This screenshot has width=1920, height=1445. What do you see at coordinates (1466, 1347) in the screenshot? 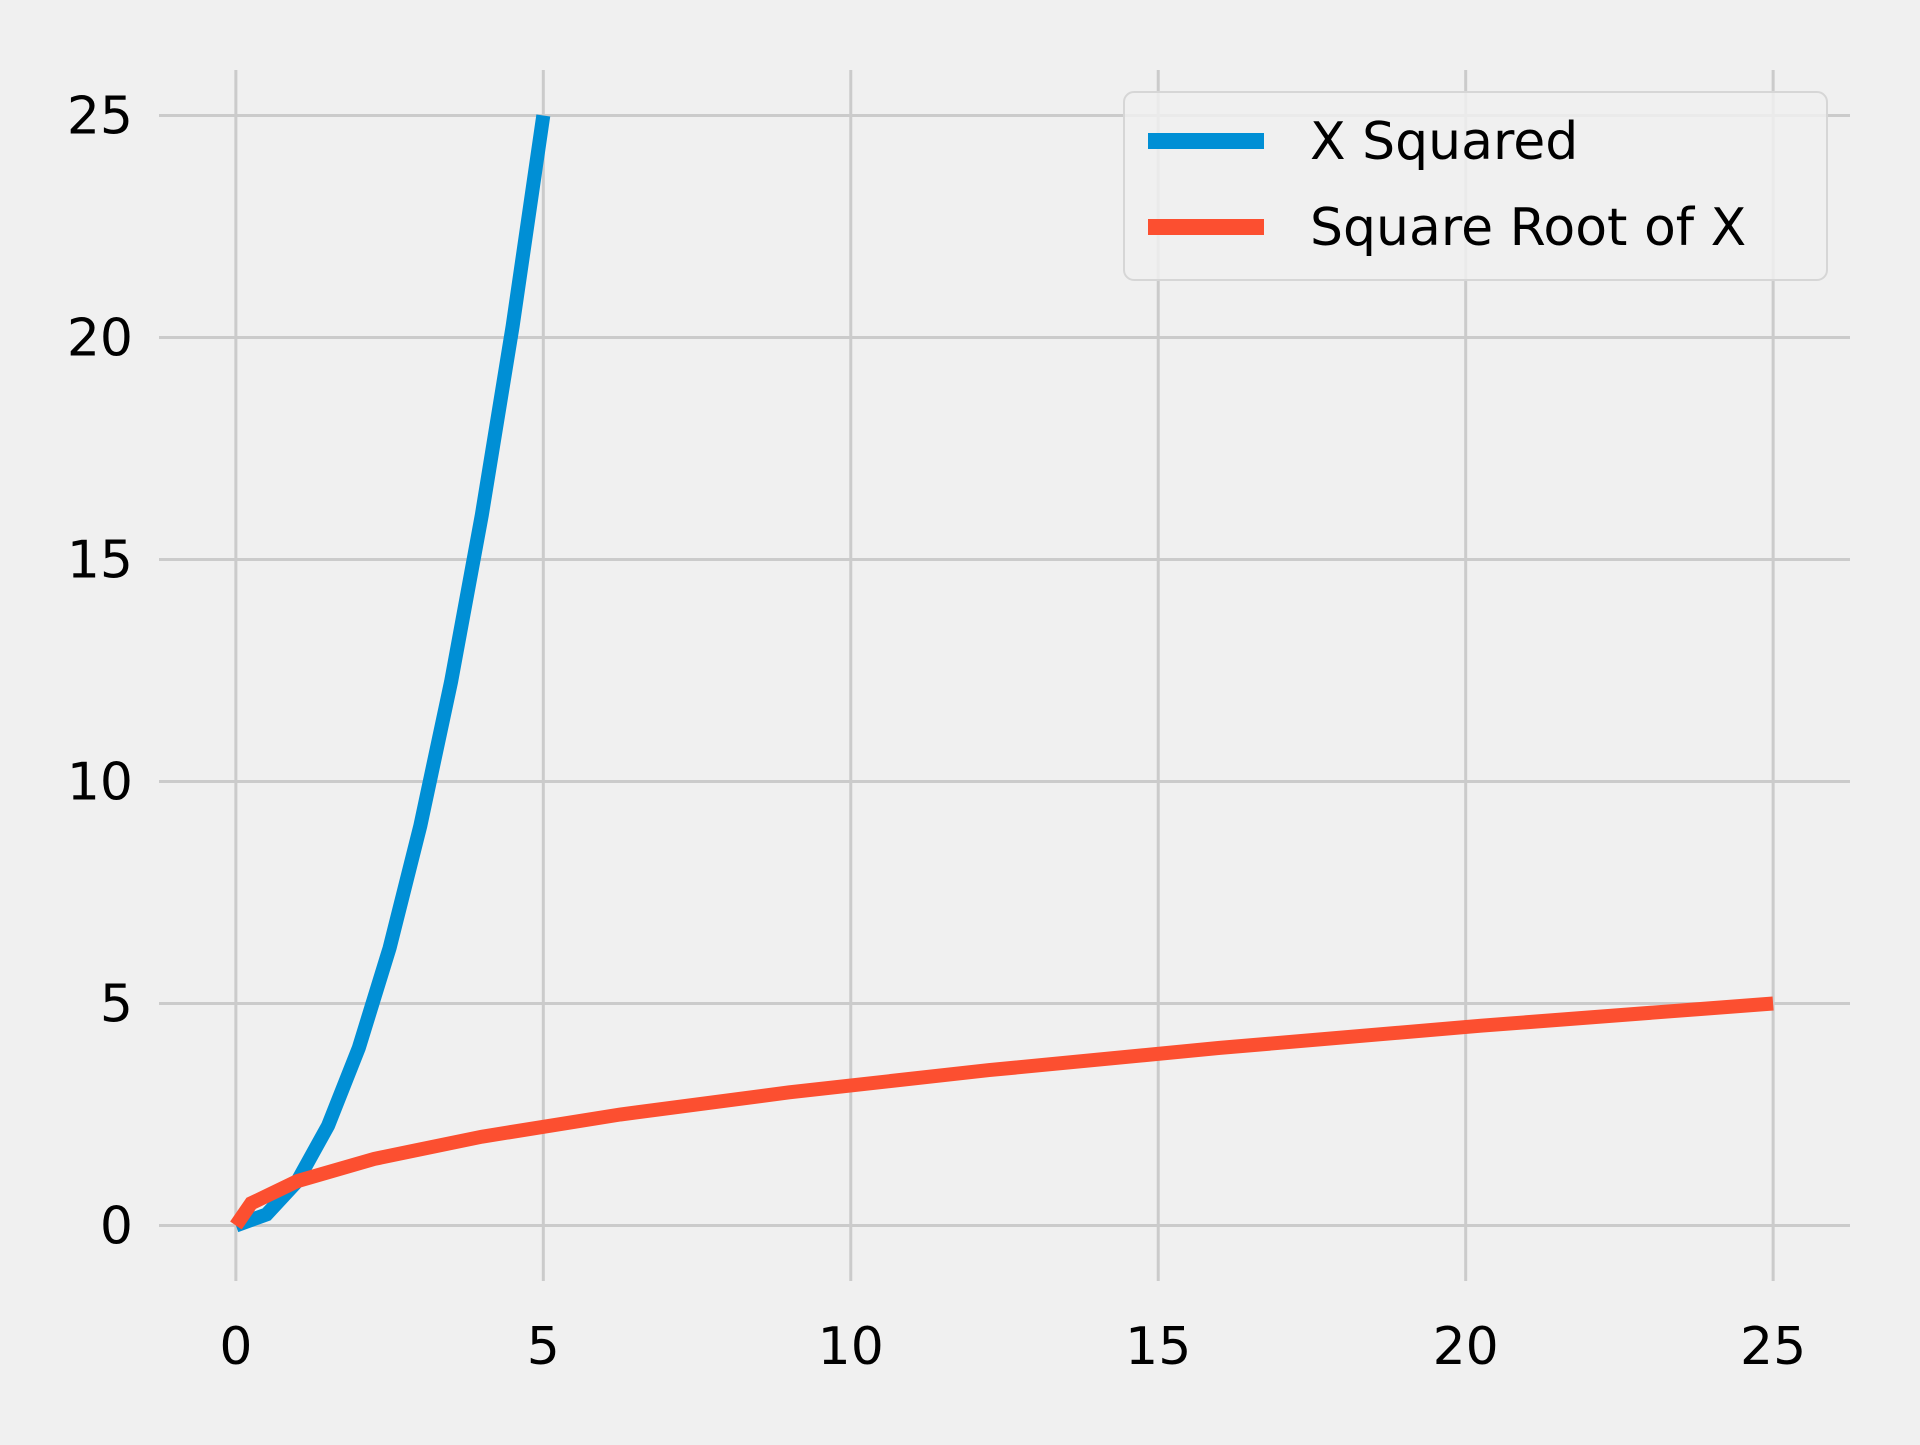
I see `x-tick-label: 20` at bounding box center [1466, 1347].